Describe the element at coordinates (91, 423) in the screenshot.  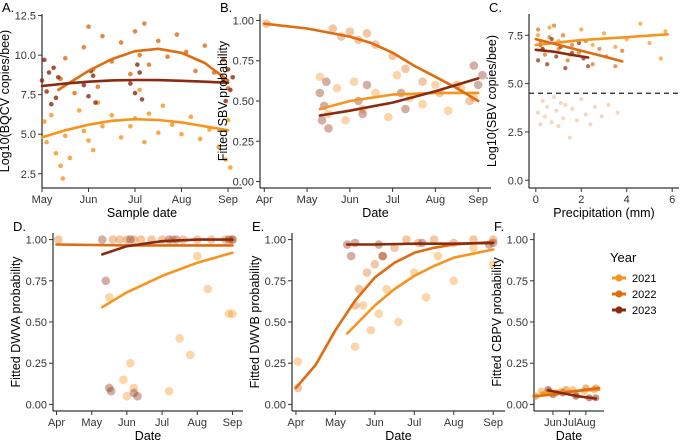
I see `x-tick-label: May` at that location.